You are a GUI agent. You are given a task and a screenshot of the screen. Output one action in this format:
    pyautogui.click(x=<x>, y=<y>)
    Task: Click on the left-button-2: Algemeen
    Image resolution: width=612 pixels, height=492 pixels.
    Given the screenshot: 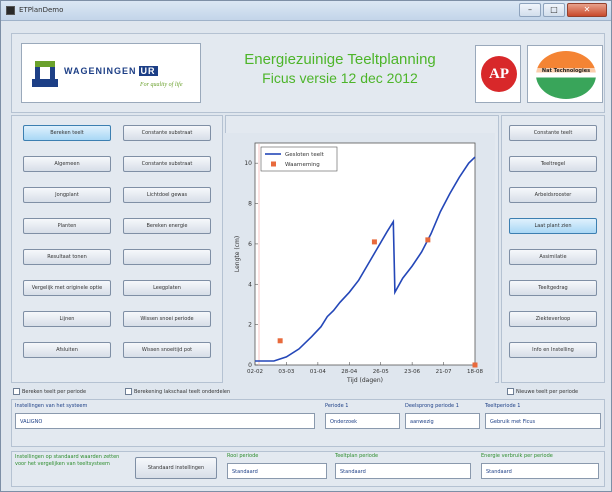 What is the action you would take?
    pyautogui.click(x=67, y=164)
    